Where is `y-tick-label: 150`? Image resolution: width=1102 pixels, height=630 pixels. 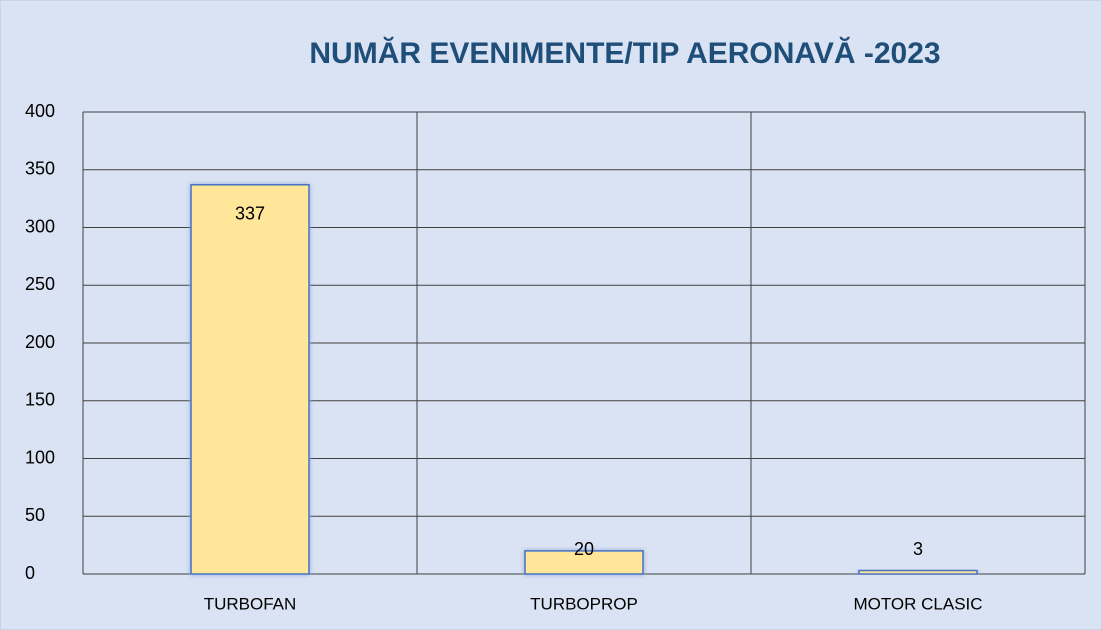 y-tick-label: 150 is located at coordinates (40, 400).